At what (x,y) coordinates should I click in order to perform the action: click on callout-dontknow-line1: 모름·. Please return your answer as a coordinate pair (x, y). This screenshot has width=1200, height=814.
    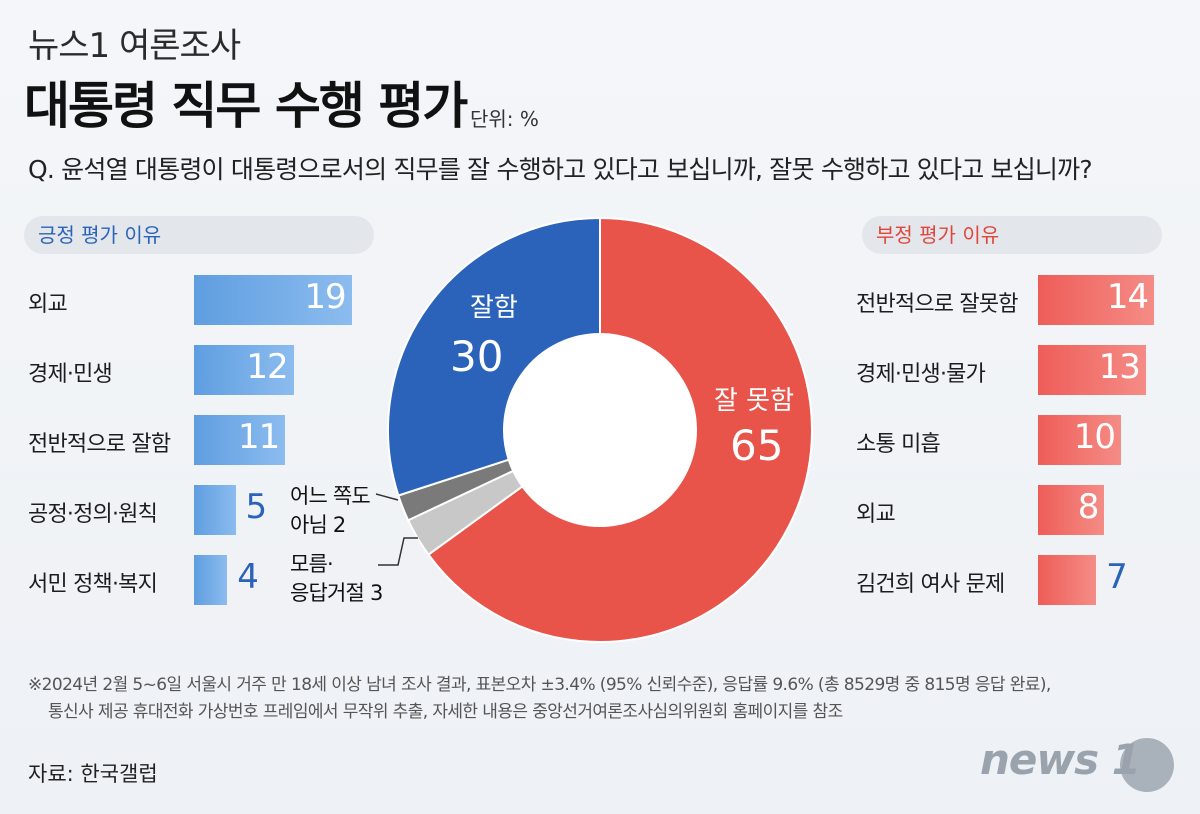
    Looking at the image, I should click on (312, 564).